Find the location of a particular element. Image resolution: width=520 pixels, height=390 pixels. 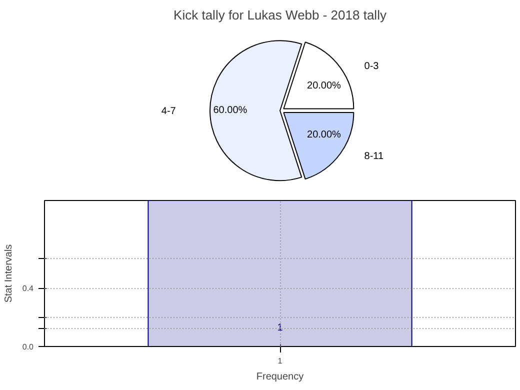

slice-label: 8-11 is located at coordinates (374, 156).